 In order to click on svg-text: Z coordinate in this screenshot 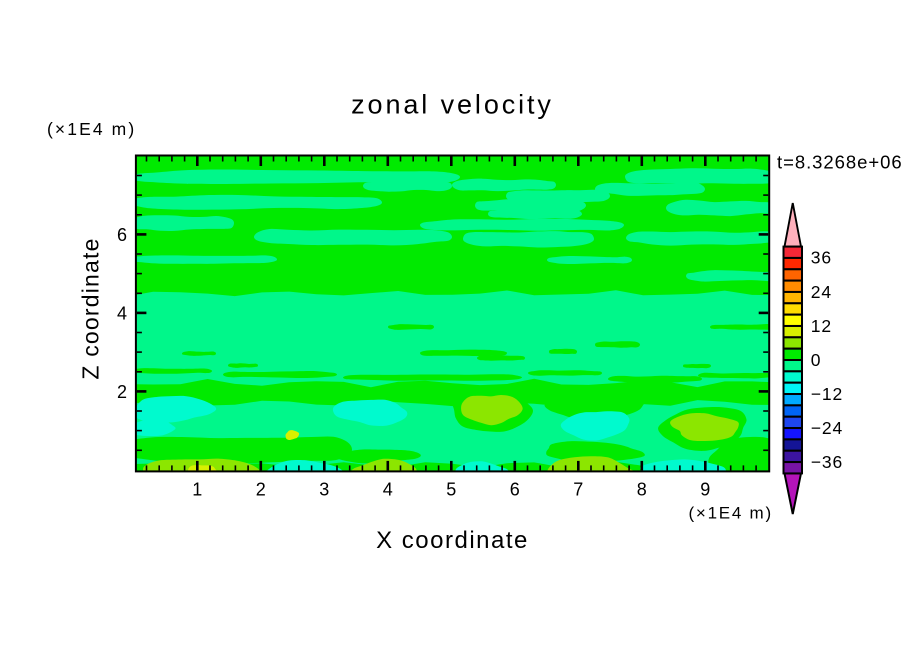, I will do `click(91, 308)`.